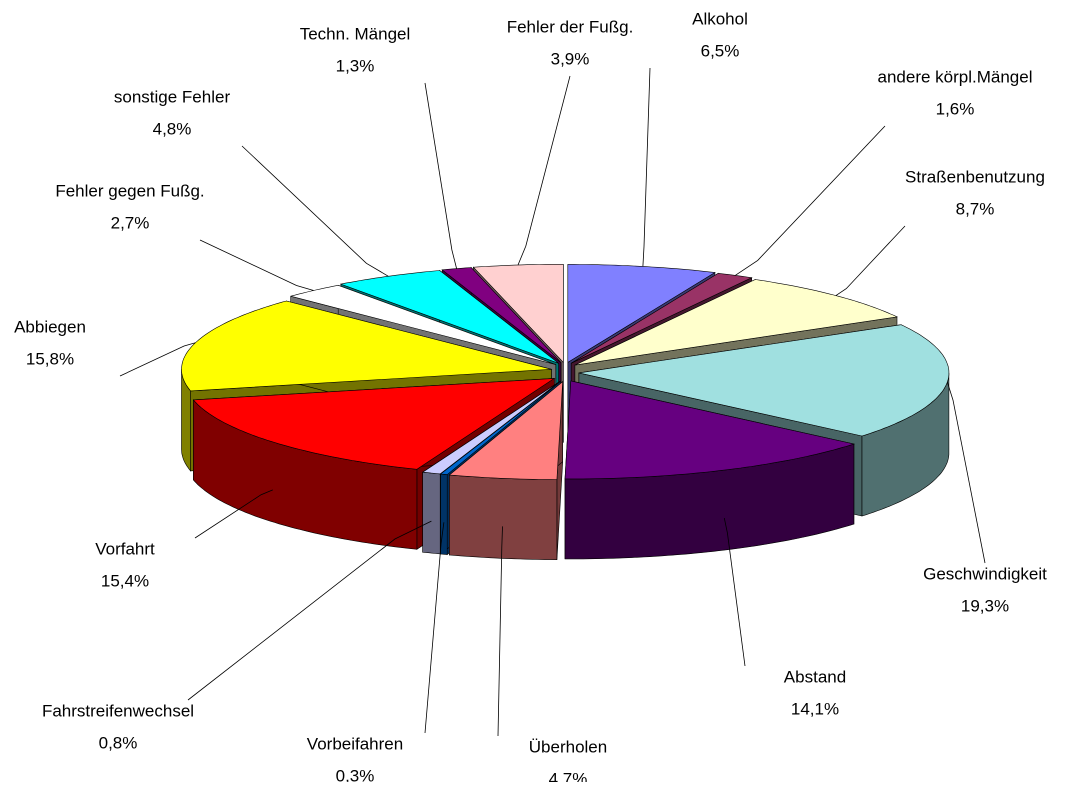  Describe the element at coordinates (125, 548) in the screenshot. I see `slice-label: Vorfahrt` at that location.